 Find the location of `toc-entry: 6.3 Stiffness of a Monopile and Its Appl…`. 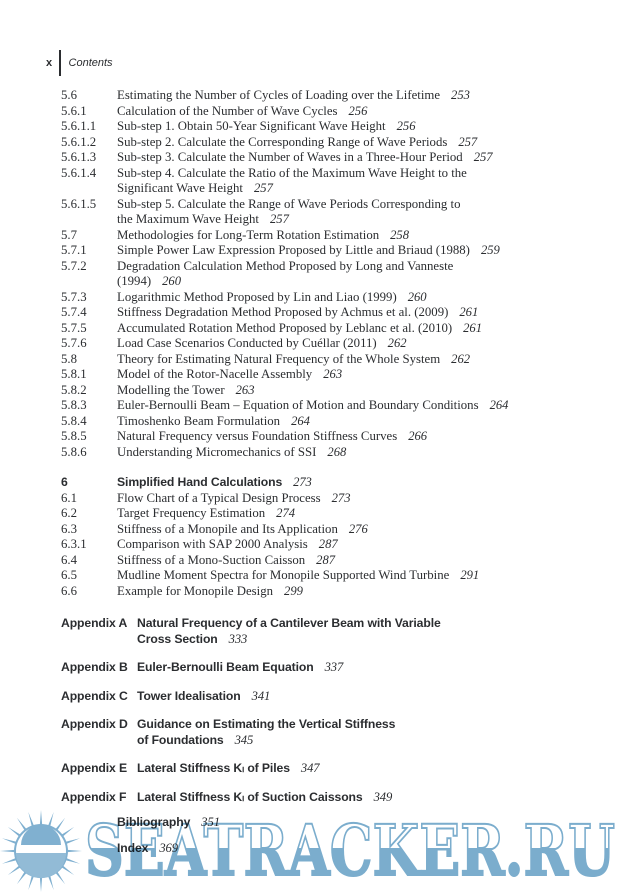

toc-entry: 6.3 Stiffness of a Monopile and Its Appl… is located at coordinates (335, 530).